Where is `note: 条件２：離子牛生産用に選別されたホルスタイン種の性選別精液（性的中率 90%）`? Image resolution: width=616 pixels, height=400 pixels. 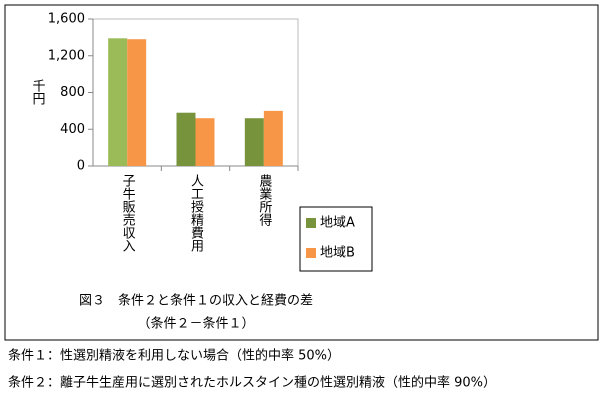 note: 条件２：離子牛生産用に選別されたホルスタイン種の性選別精液（性的中率 90%） is located at coordinates (252, 383).